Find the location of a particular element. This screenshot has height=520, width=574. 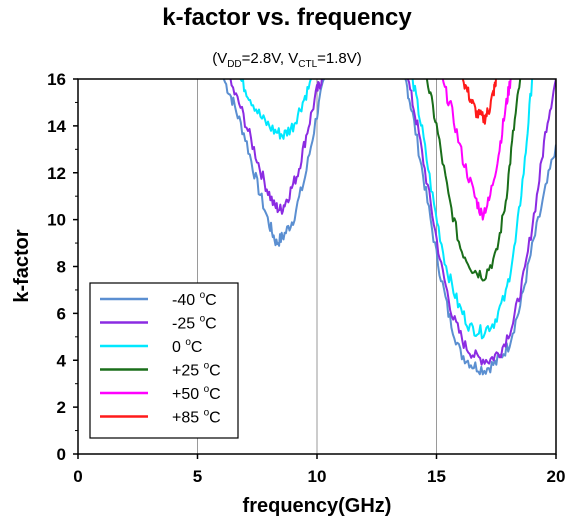

chart-subtitle: (VDD=2.8V, VCTL=1.8V) is located at coordinates (287, 60).